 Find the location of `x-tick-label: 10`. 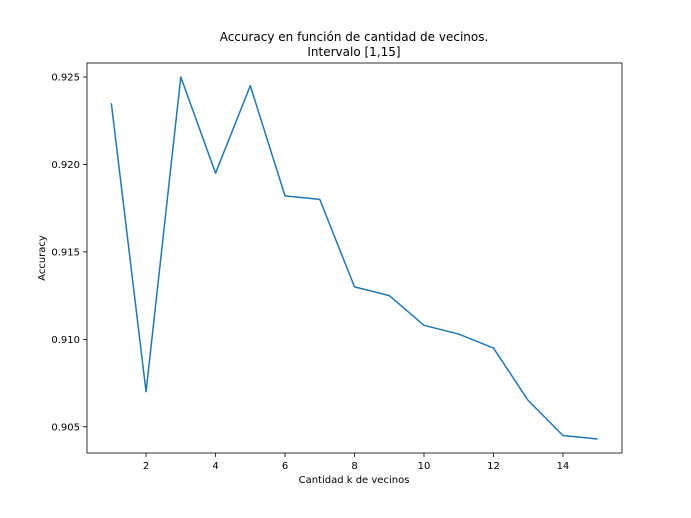

x-tick-label: 10 is located at coordinates (424, 466).